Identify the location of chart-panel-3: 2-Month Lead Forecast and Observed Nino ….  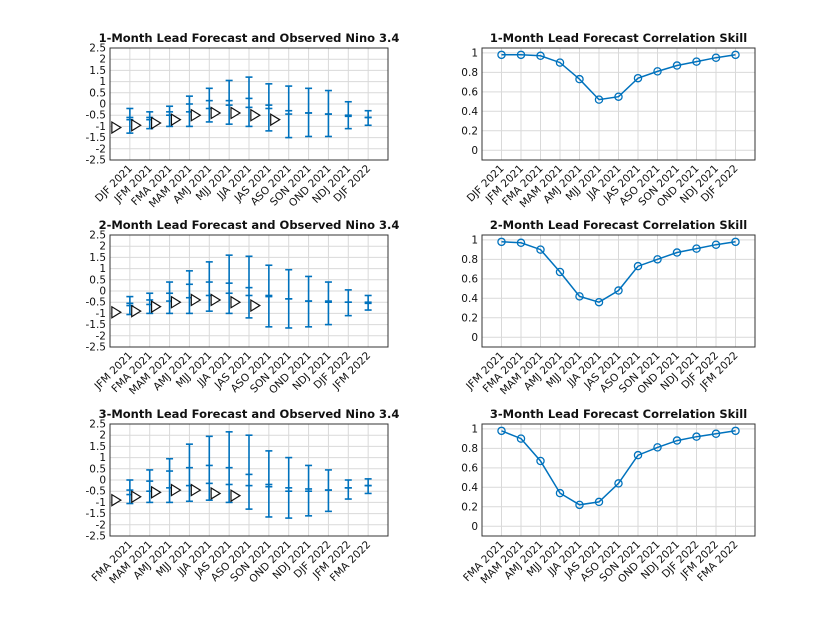
(243, 307).